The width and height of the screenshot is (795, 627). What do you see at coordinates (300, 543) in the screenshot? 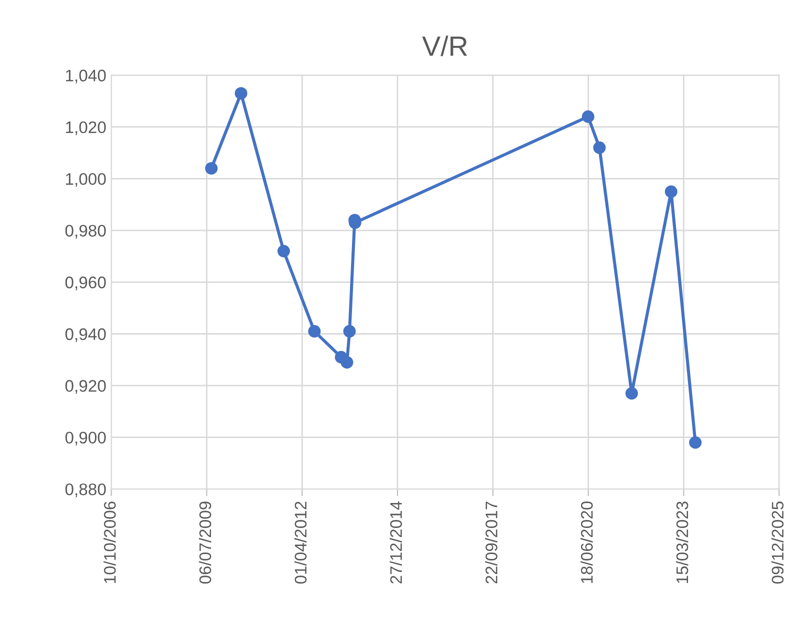
I see `x-tick-label: 01/04/2012` at bounding box center [300, 543].